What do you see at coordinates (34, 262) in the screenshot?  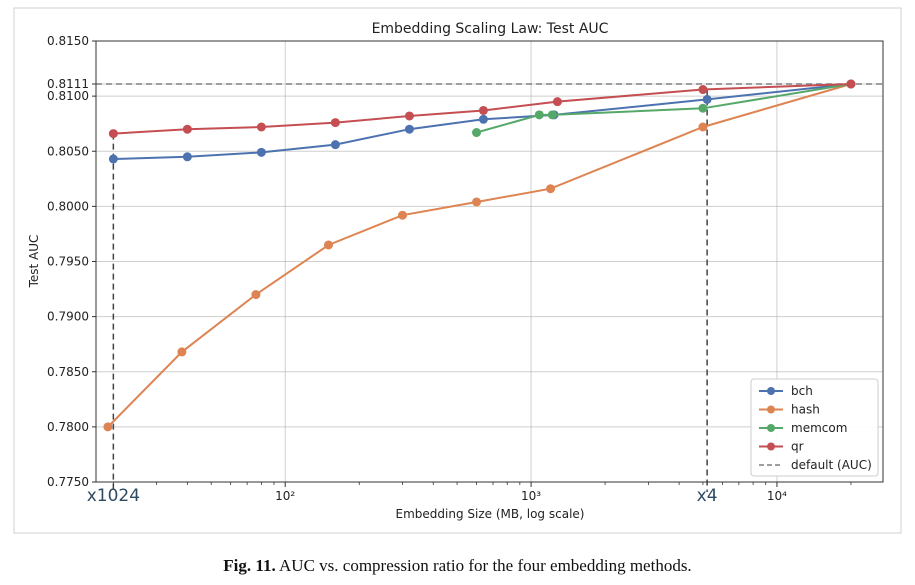 I see `y-axis-label: Test AUC` at bounding box center [34, 262].